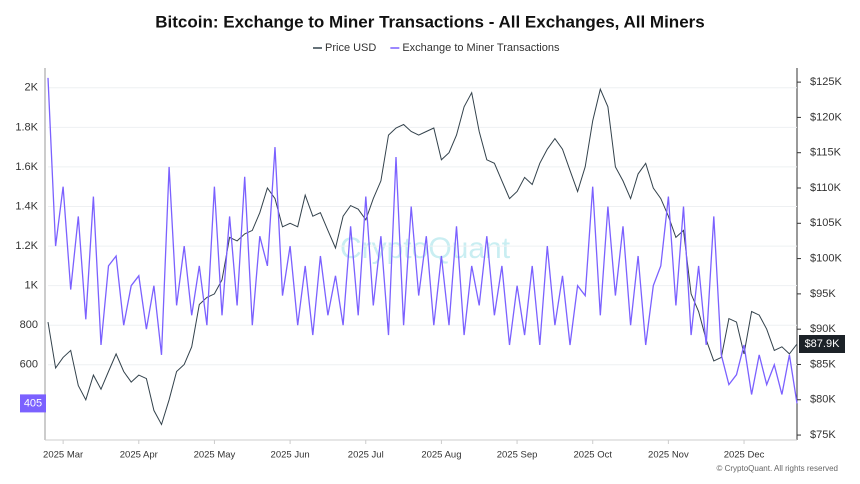 Image resolution: width=860 pixels, height=484 pixels. I want to click on x-tick-label: 2025 May, so click(215, 455).